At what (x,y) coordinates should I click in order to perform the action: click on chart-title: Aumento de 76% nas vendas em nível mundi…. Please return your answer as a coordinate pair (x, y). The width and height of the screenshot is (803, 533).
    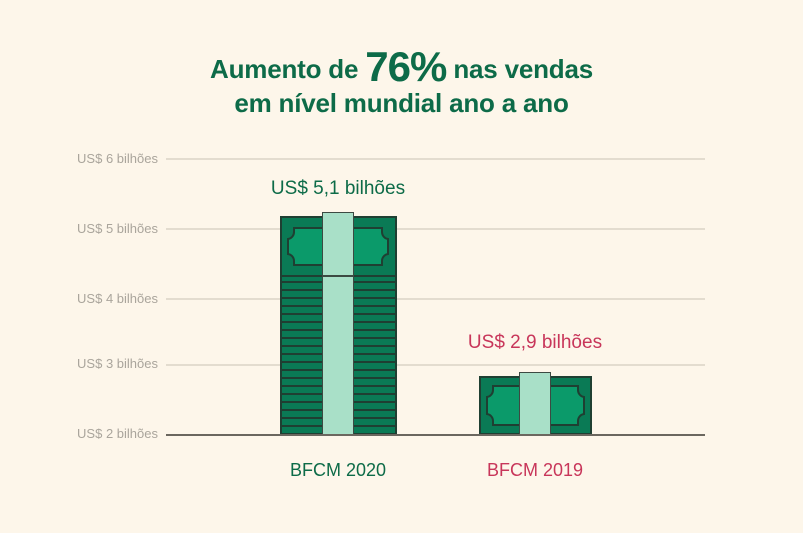
    Looking at the image, I should click on (401, 81).